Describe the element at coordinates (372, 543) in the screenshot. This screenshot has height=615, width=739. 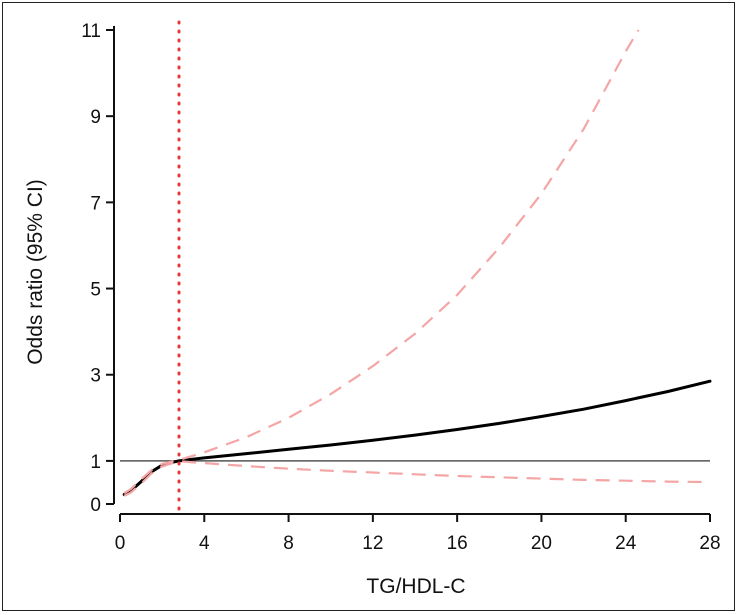
I see `x-tick-label-12: 12` at that location.